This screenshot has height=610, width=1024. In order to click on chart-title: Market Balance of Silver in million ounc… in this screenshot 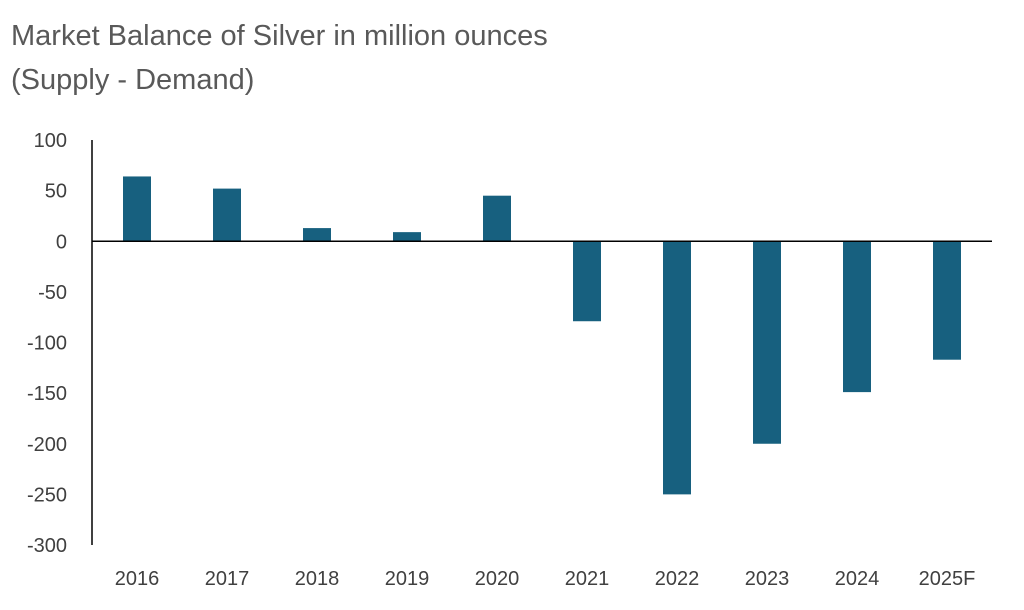, I will do `click(279, 58)`.